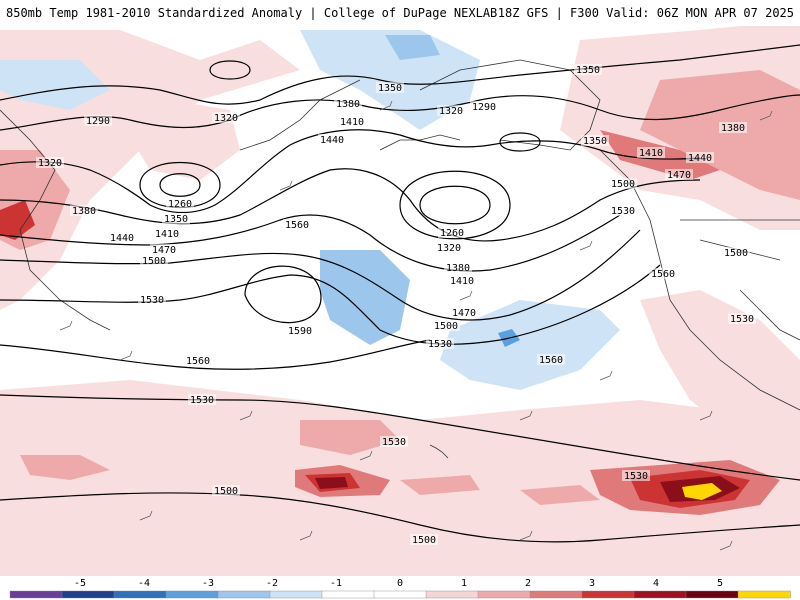  I want to click on contour-label: 1470, so click(164, 250).